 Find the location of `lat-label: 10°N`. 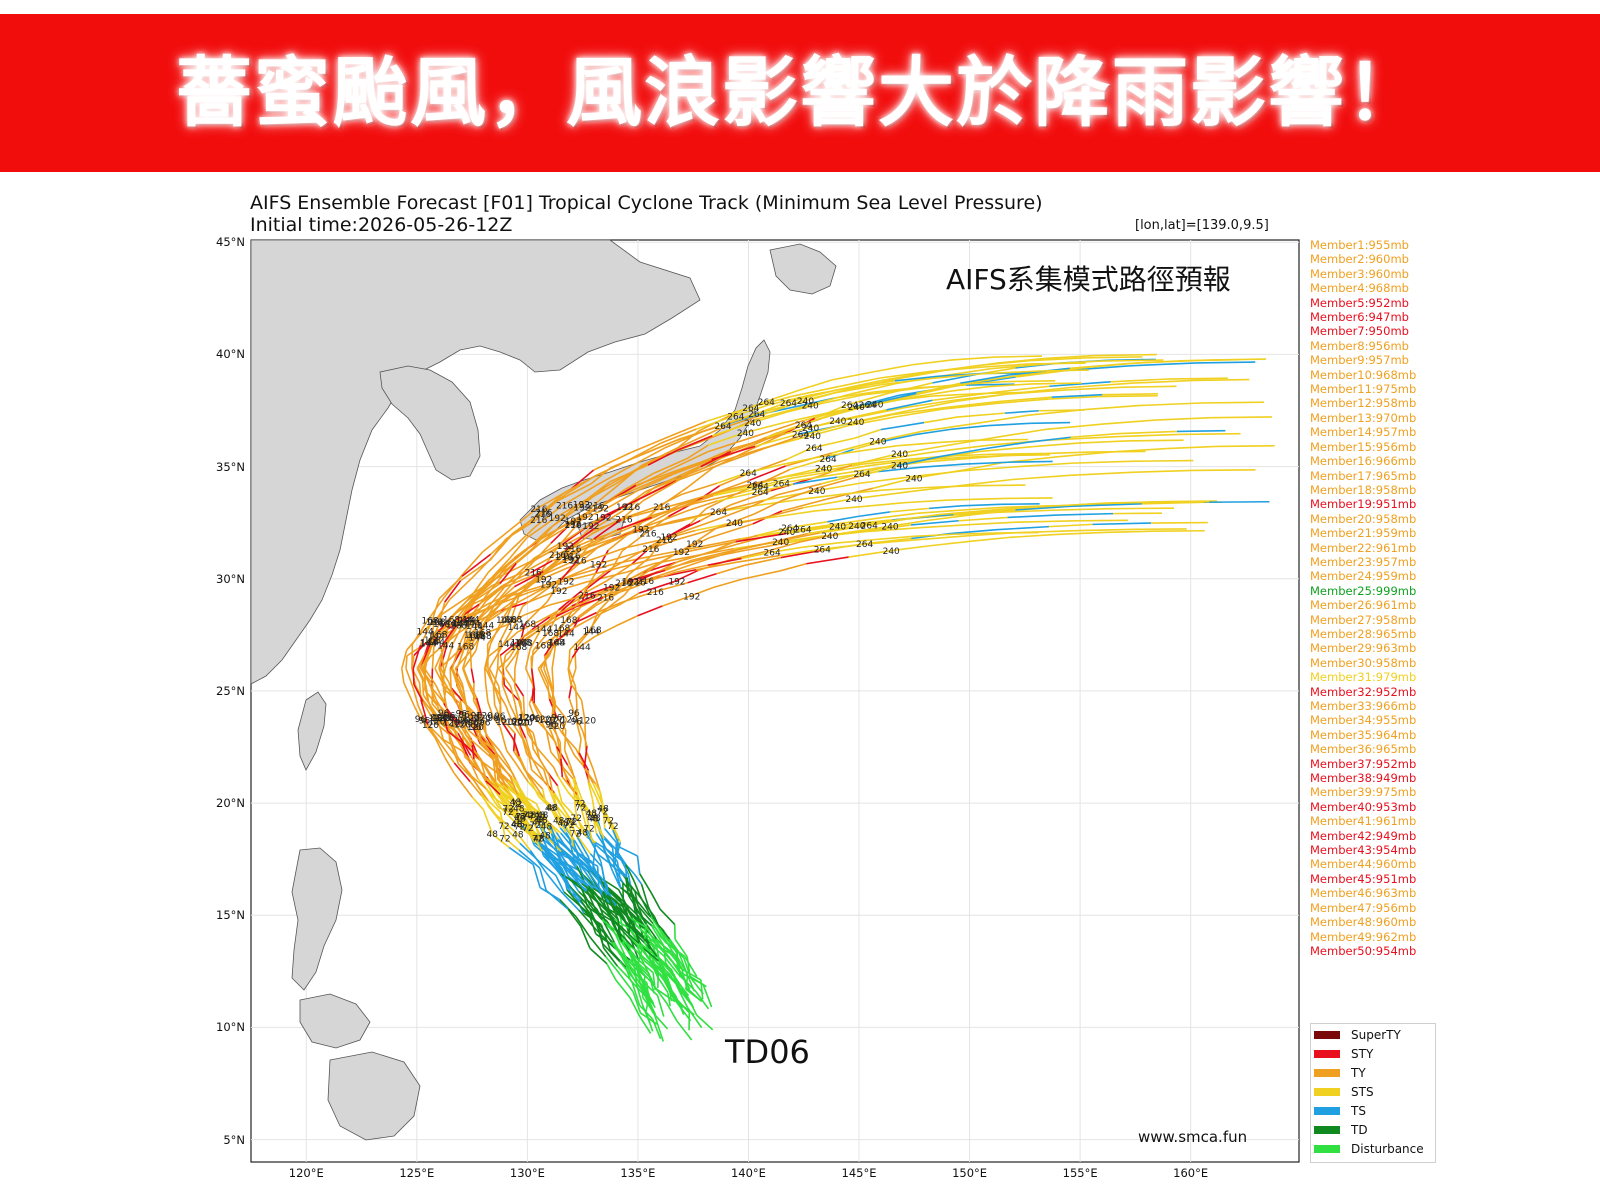

lat-label: 10°N is located at coordinates (230, 1027).